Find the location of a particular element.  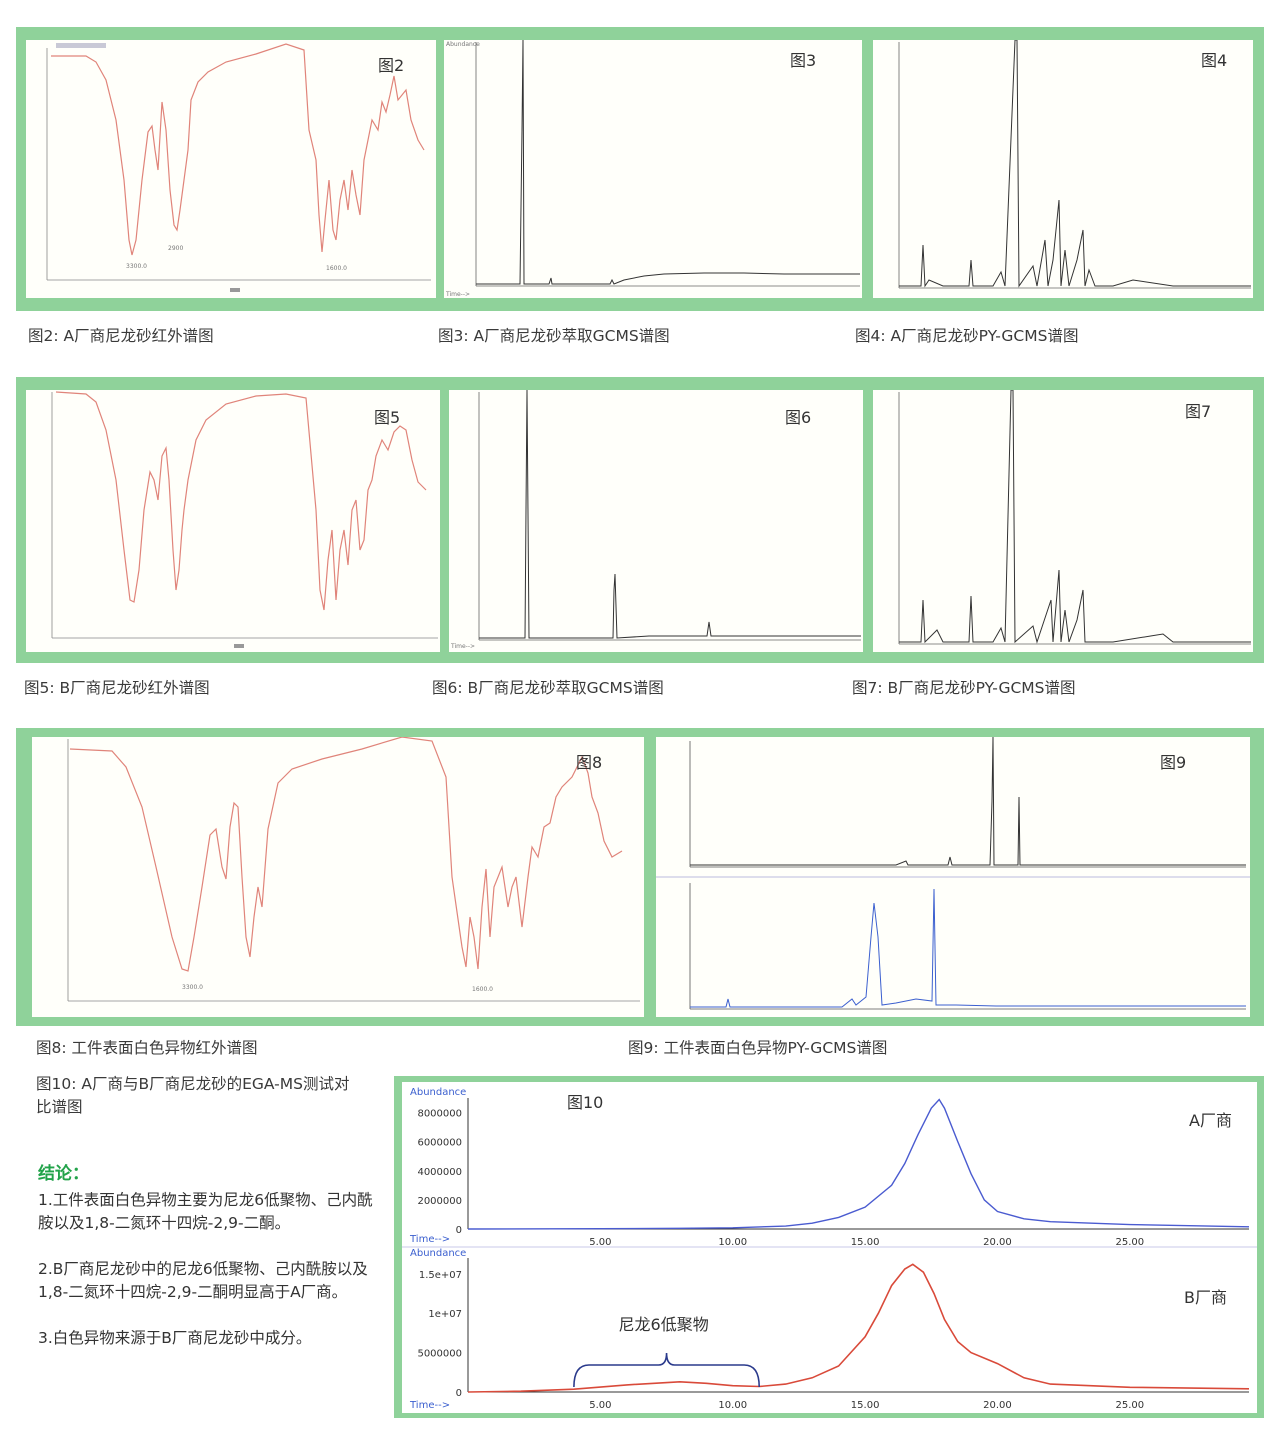

bottom-time-label: Time--> is located at coordinates (429, 1405).